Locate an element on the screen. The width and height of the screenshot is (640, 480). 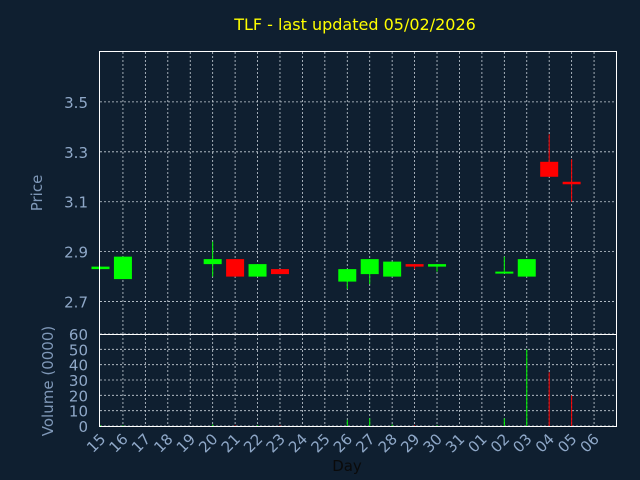
volume-tick-label: 60 is located at coordinates (78, 335).